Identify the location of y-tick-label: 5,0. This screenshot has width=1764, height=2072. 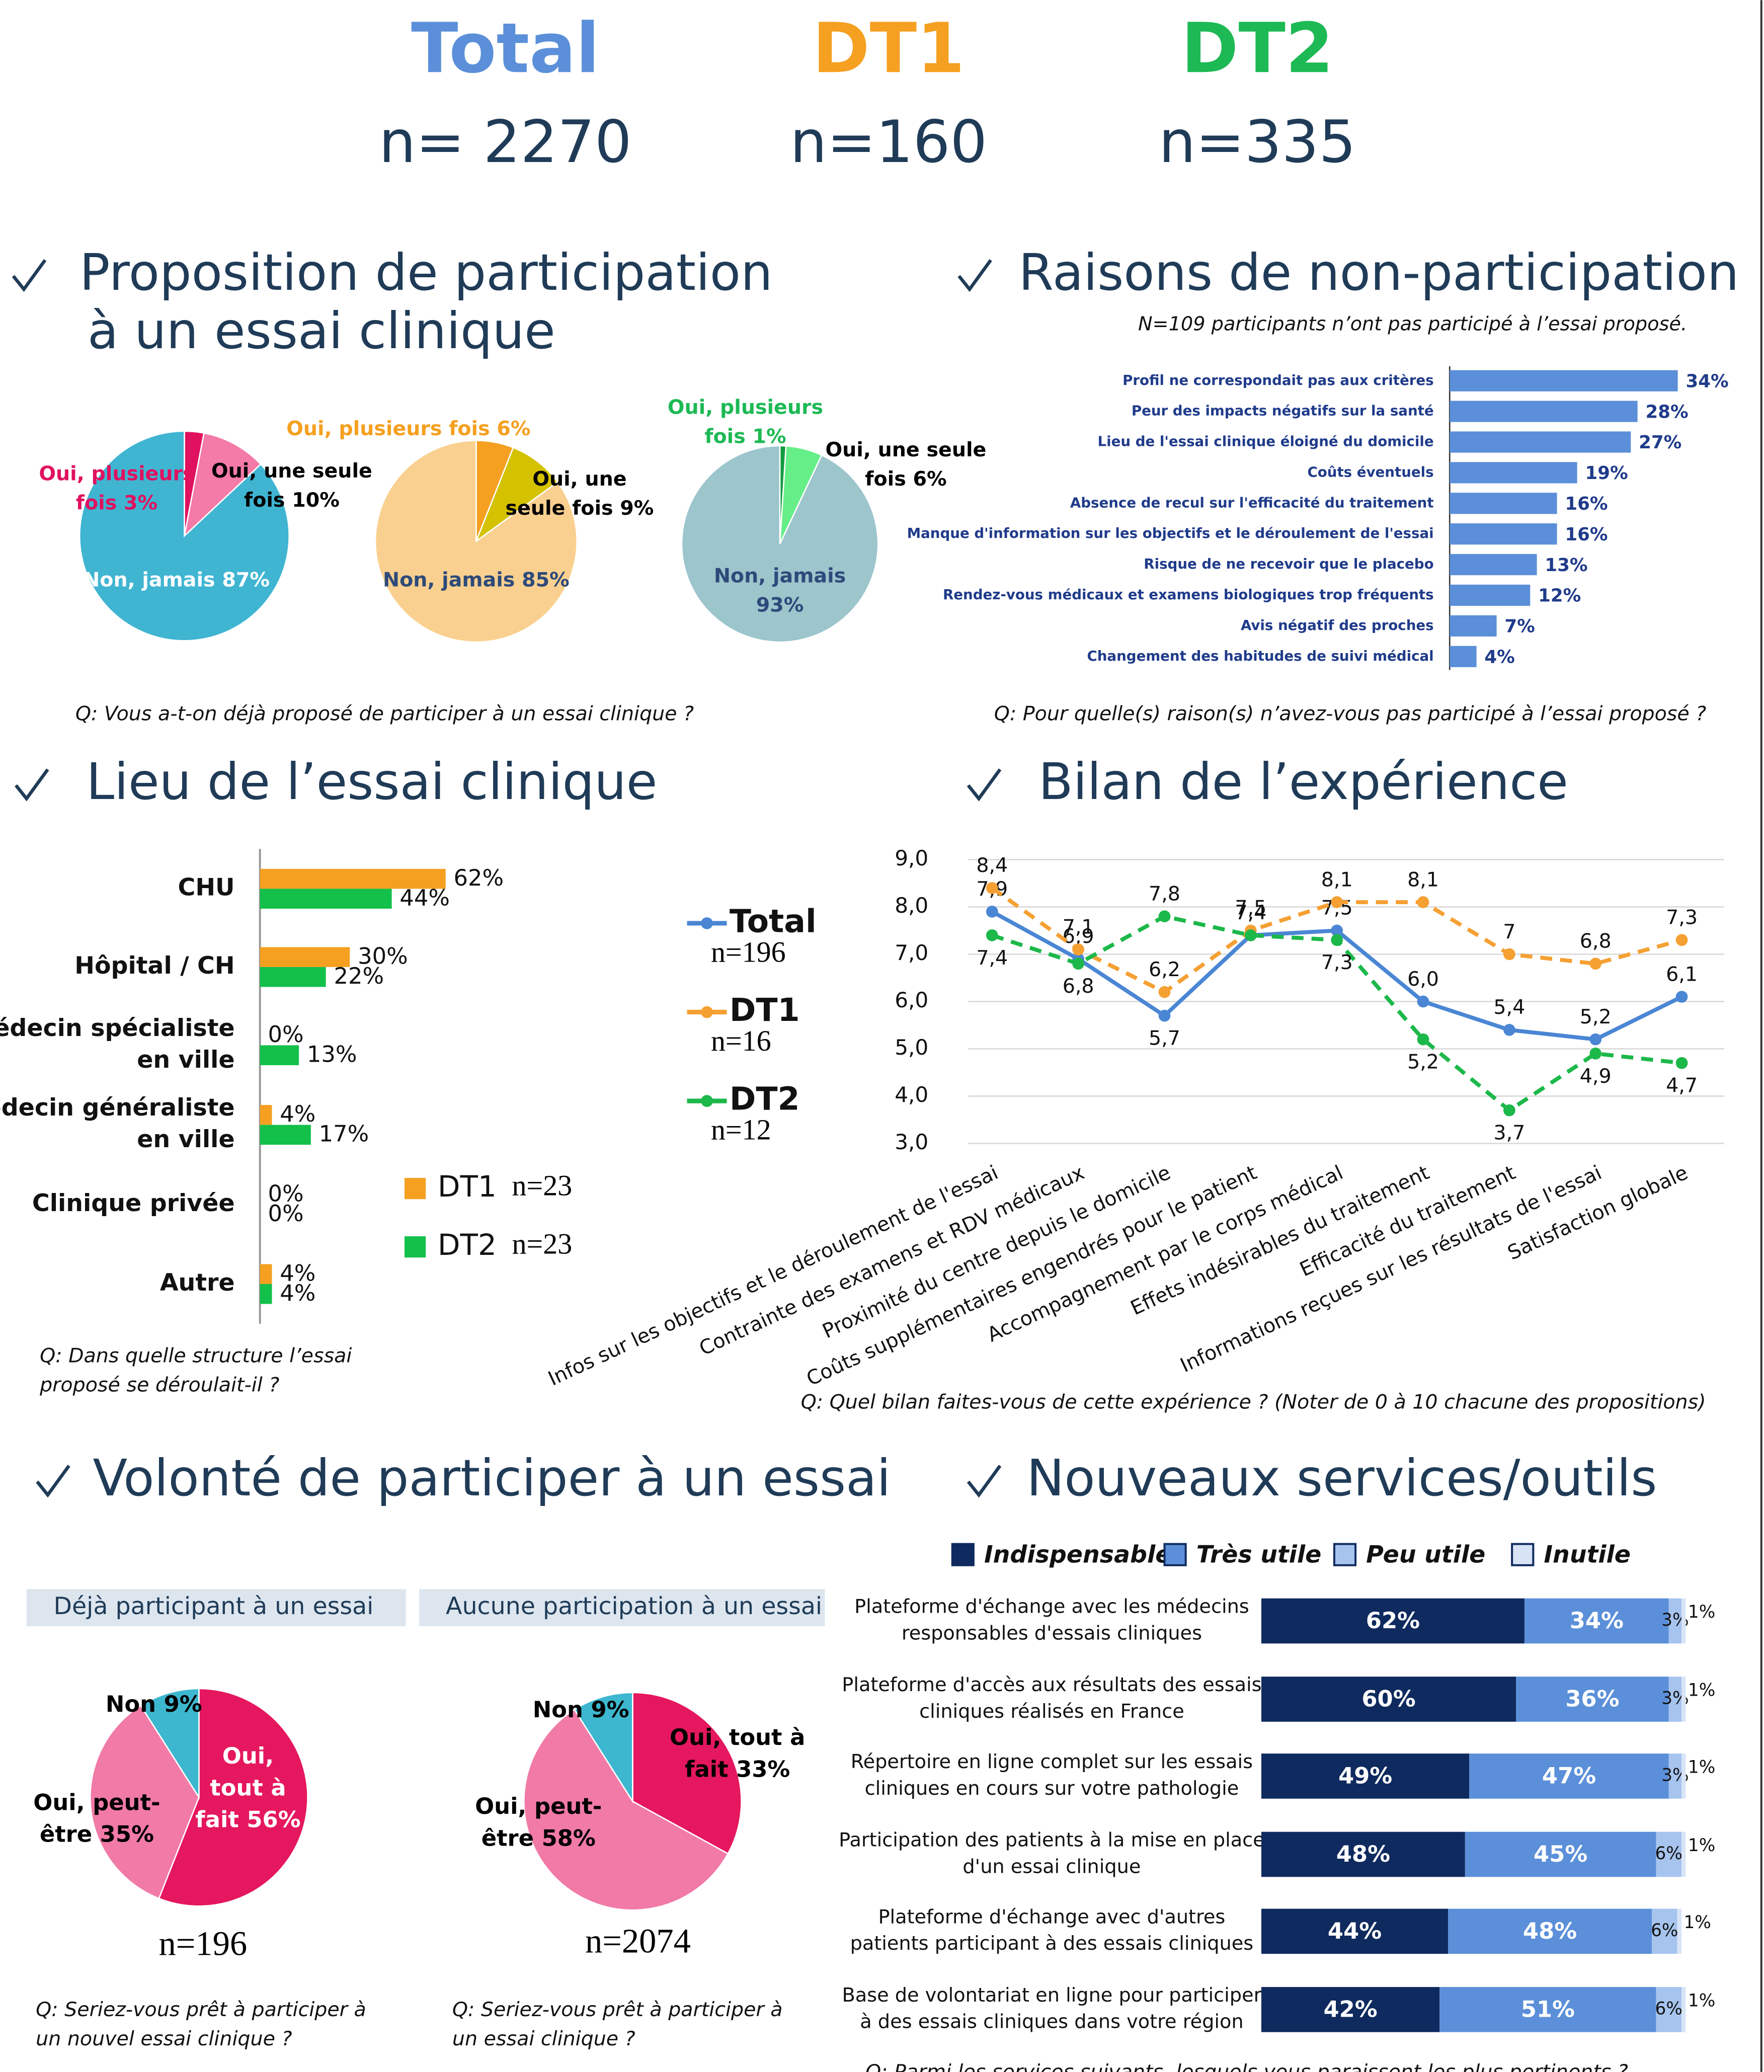
(912, 1048).